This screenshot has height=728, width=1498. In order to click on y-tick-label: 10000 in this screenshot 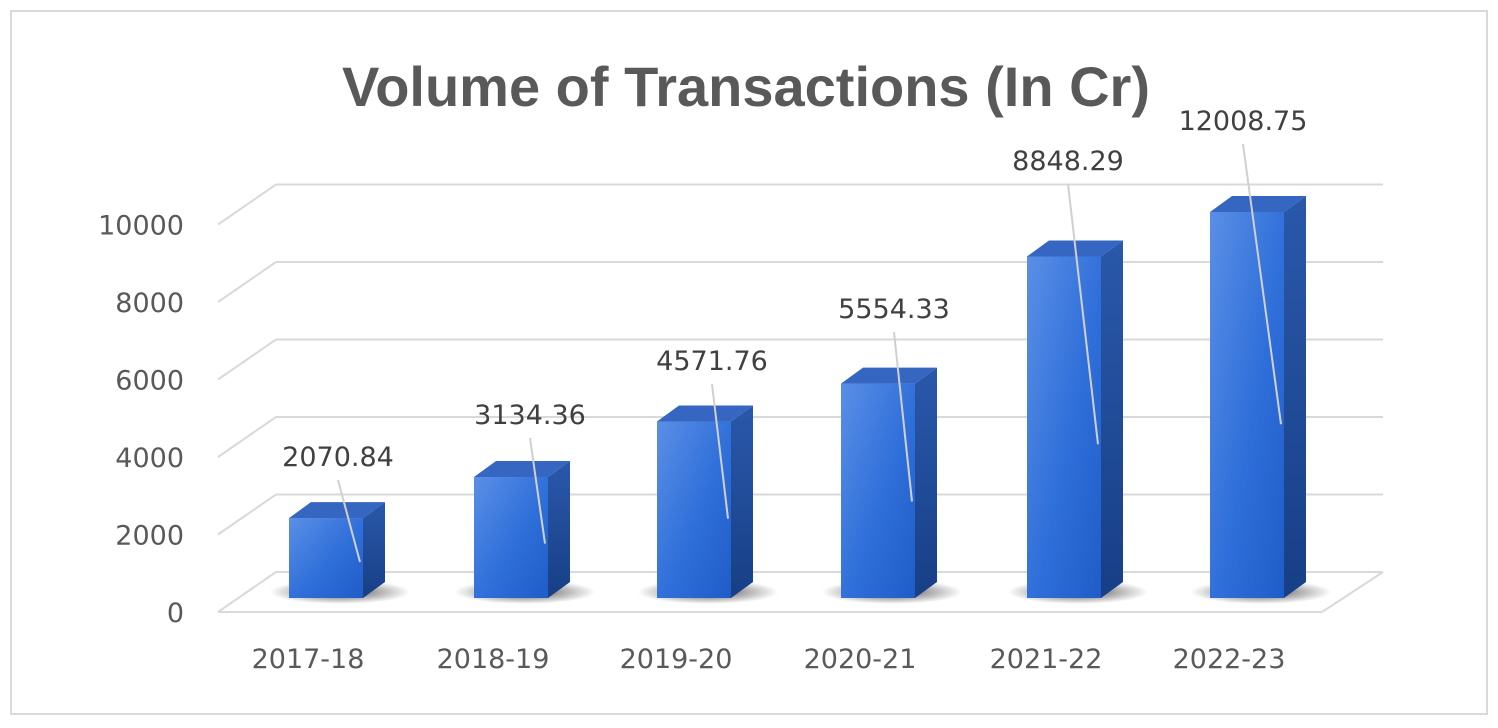, I will do `click(141, 226)`.